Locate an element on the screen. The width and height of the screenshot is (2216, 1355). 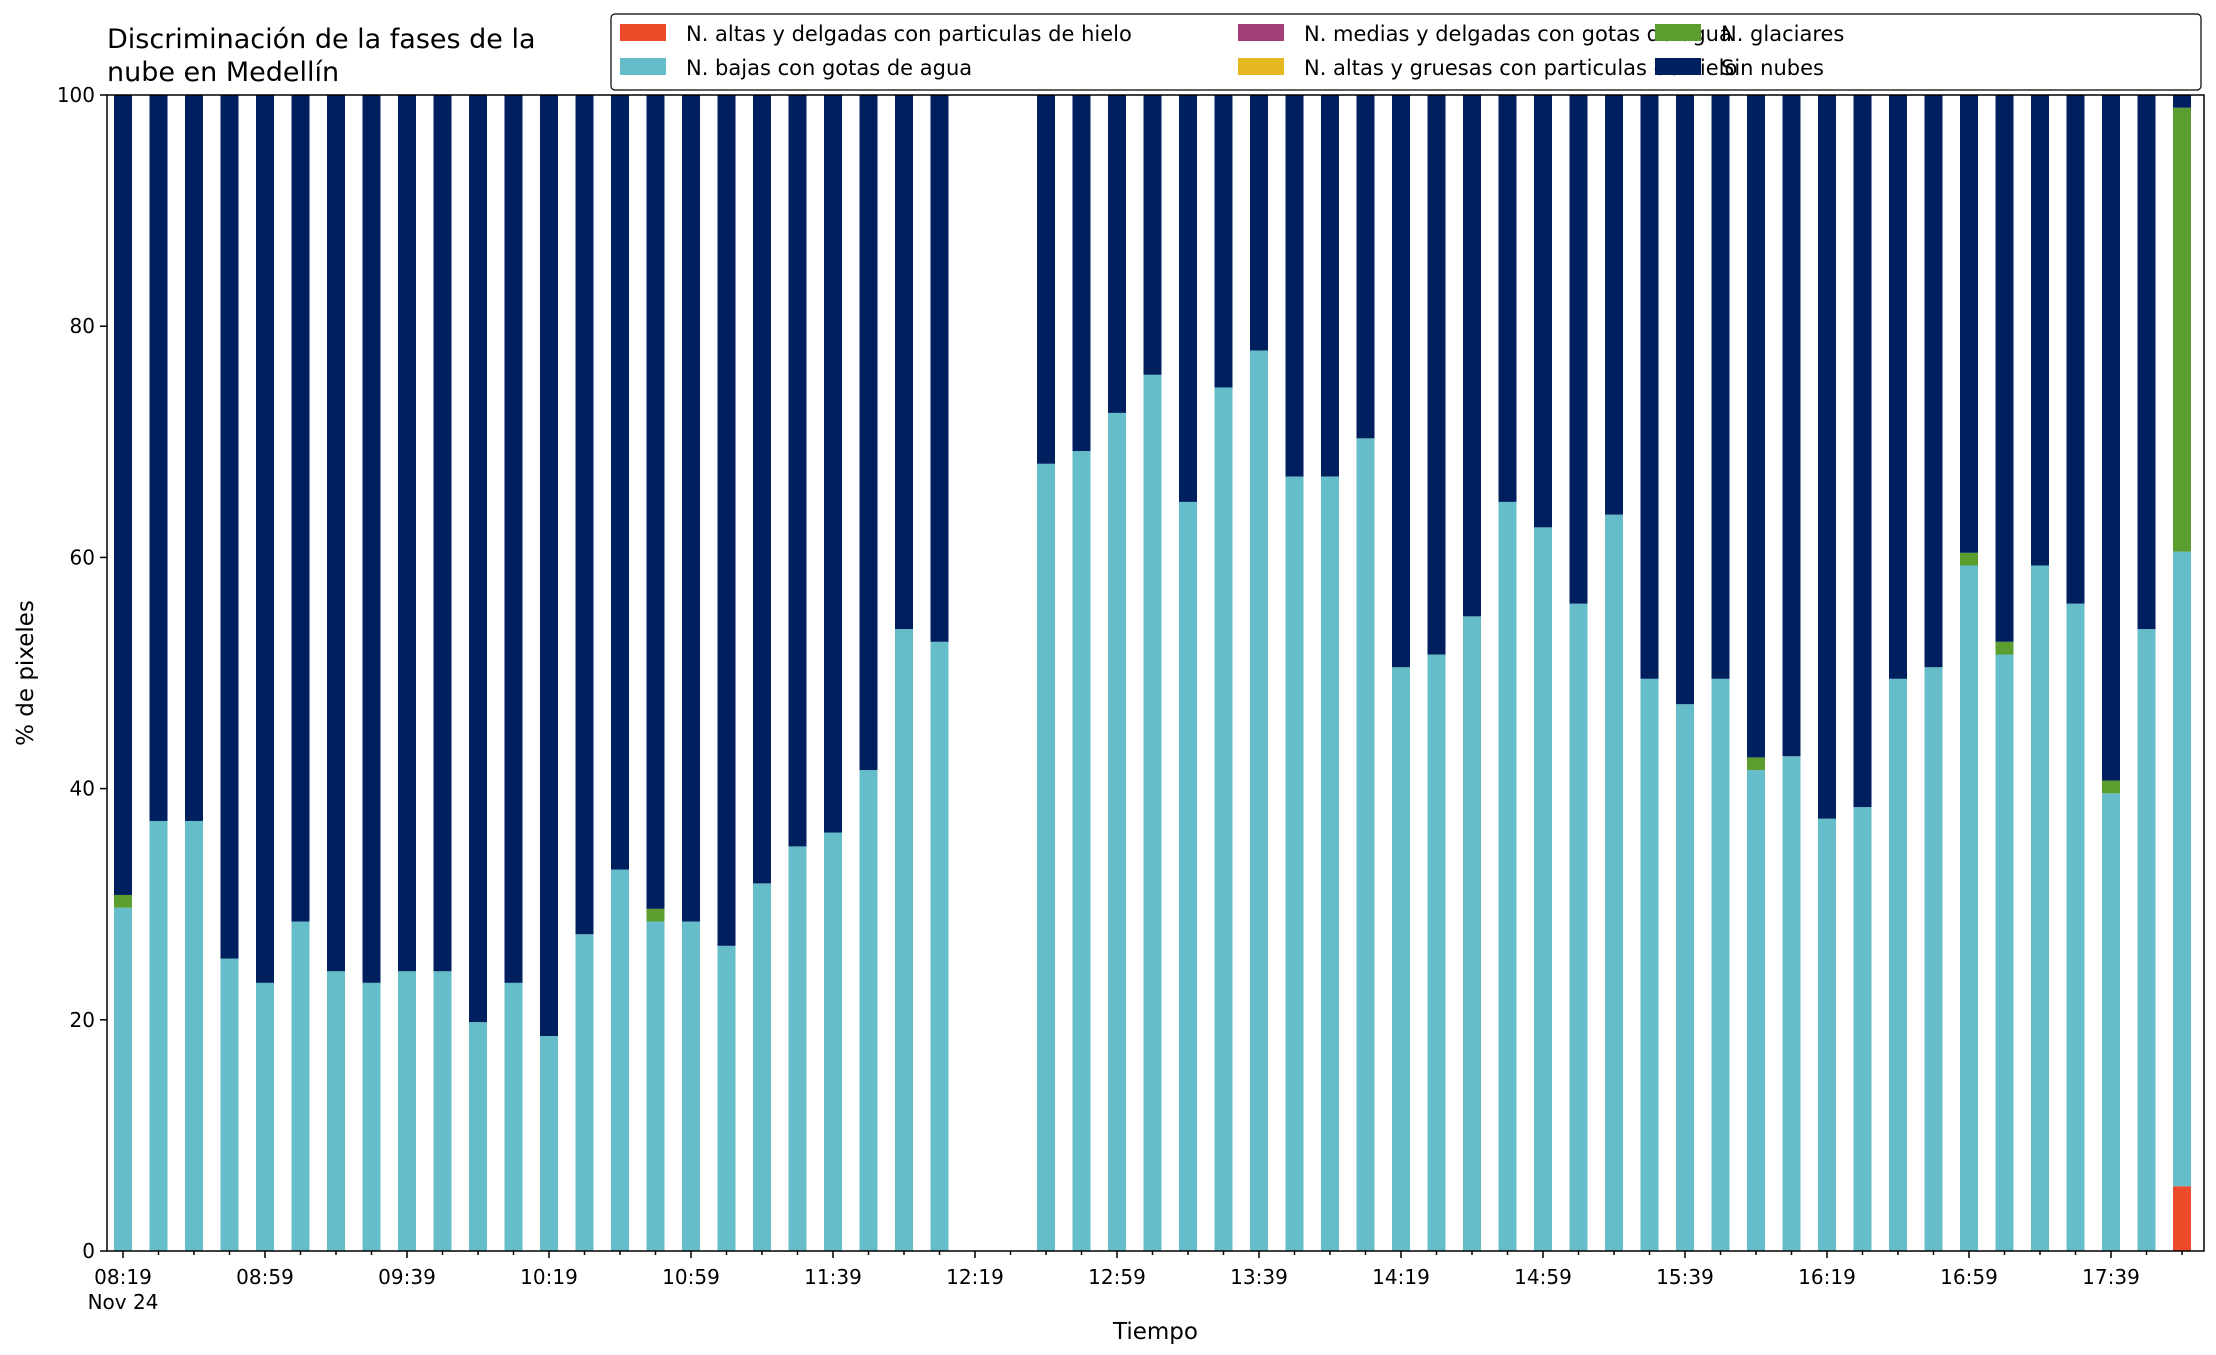
x-tick-label: 12:19 is located at coordinates (975, 1277).